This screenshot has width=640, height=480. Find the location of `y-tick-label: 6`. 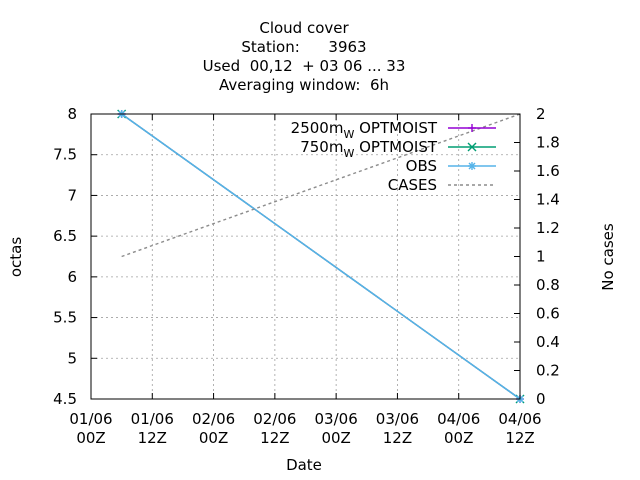

y-tick-label: 6 is located at coordinates (72, 277).